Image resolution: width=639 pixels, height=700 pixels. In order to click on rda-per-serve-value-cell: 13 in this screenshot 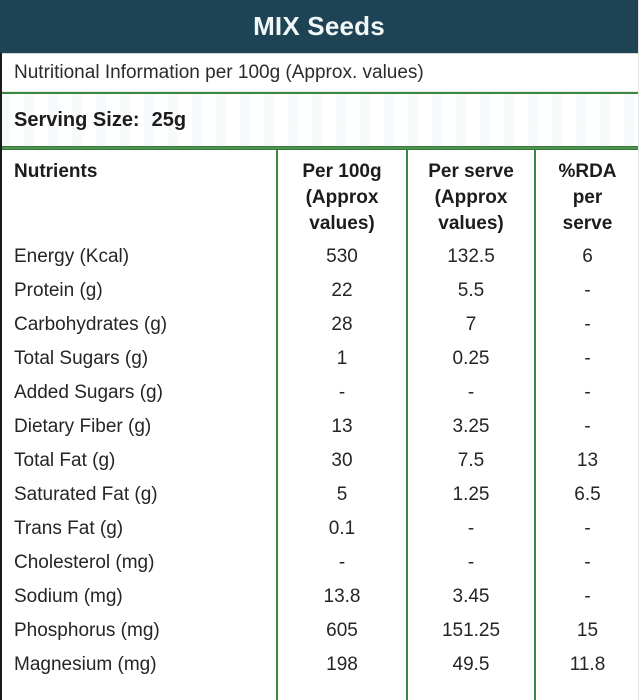, I will do `click(586, 461)`.